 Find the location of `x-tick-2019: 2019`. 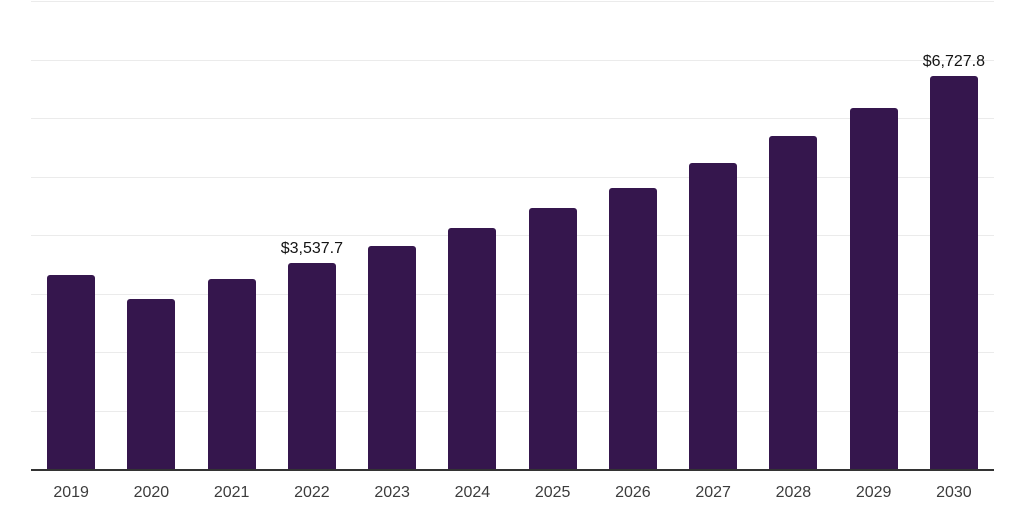

x-tick-2019: 2019 is located at coordinates (71, 492).